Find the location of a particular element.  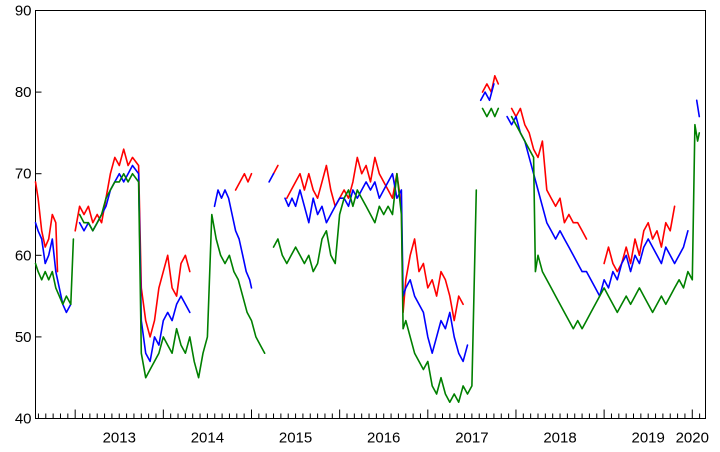

y-tick-label: 80 is located at coordinates (23, 92).